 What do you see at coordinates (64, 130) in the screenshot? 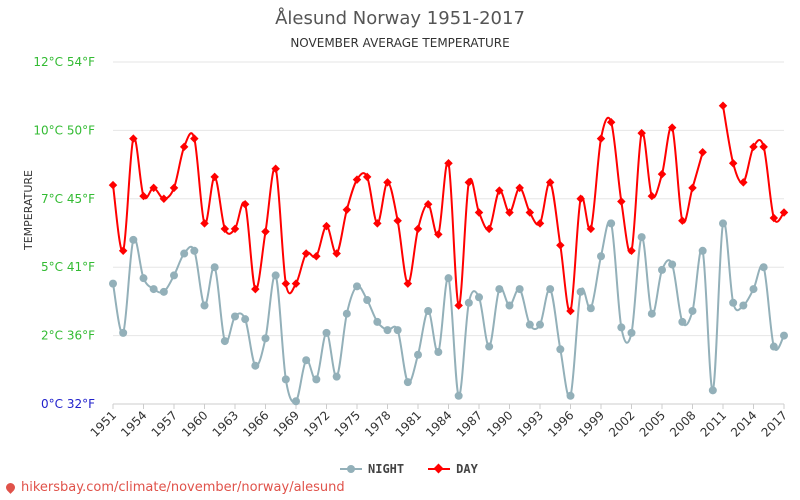
I see `y-tick-label: 10°C 50°F` at bounding box center [64, 130].